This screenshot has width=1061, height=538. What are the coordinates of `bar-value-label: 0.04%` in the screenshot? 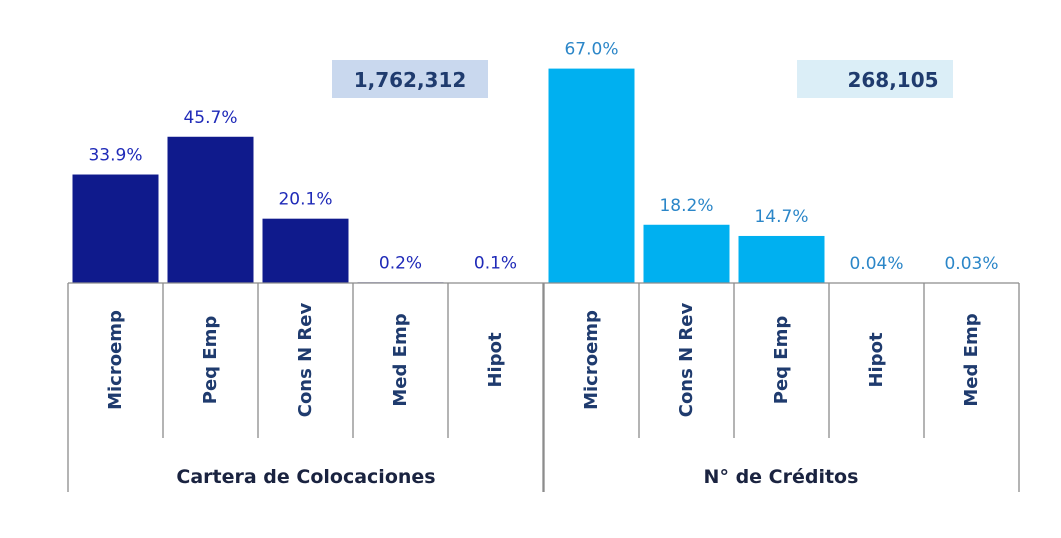 It's located at (876, 264).